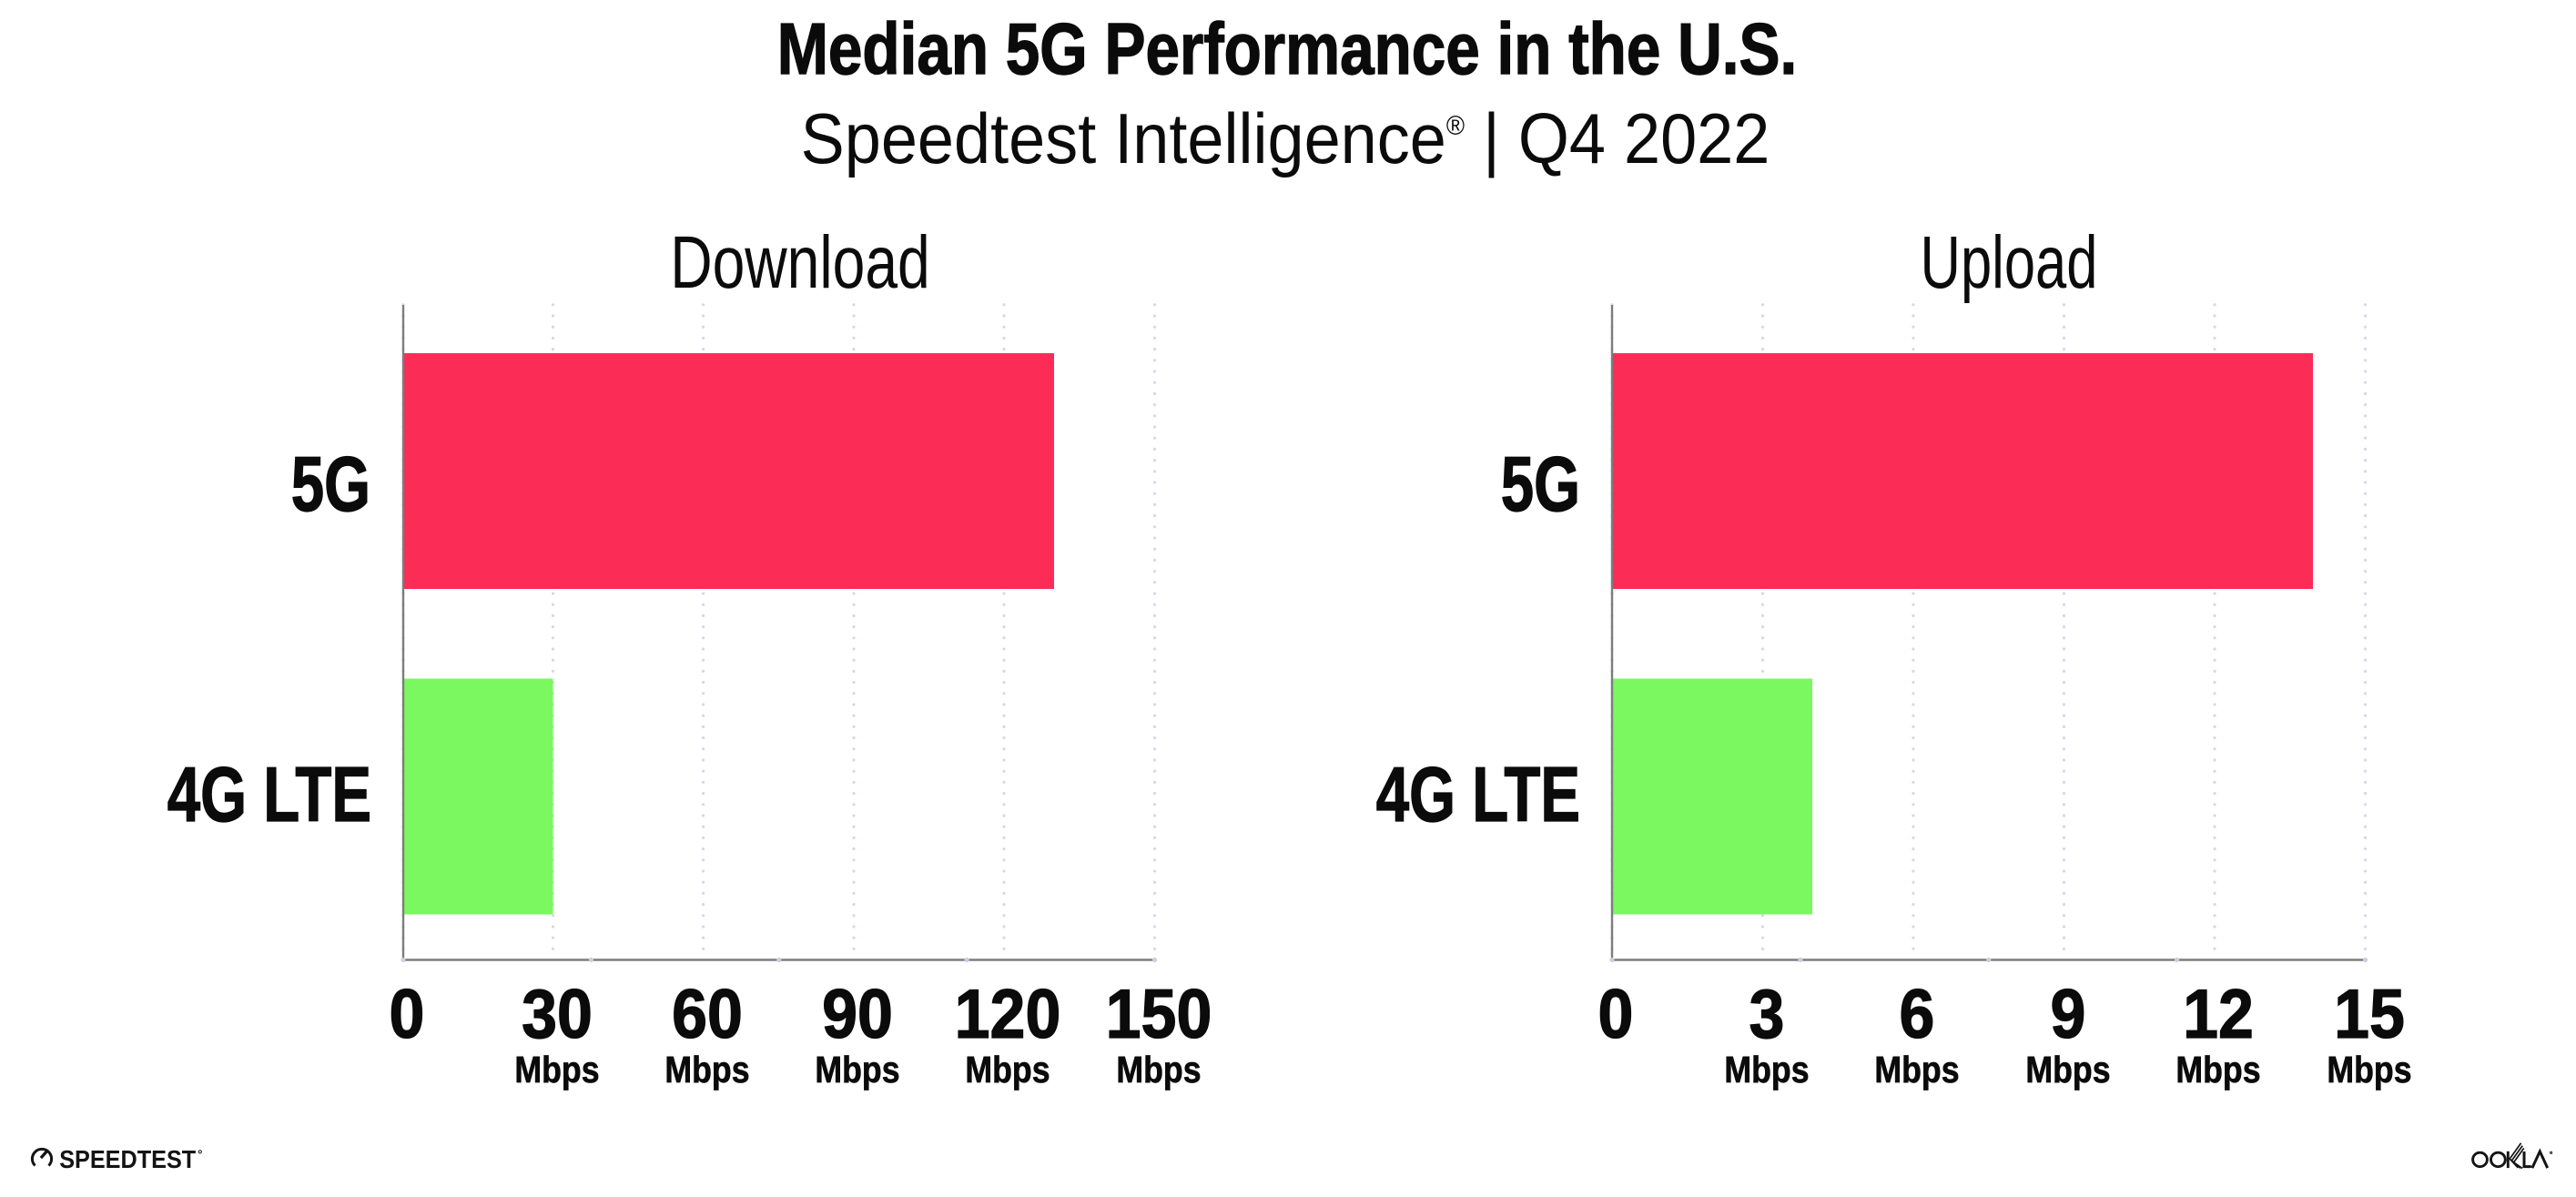 This screenshot has width=2576, height=1197. I want to click on svg-text: R, so click(2551, 1153).